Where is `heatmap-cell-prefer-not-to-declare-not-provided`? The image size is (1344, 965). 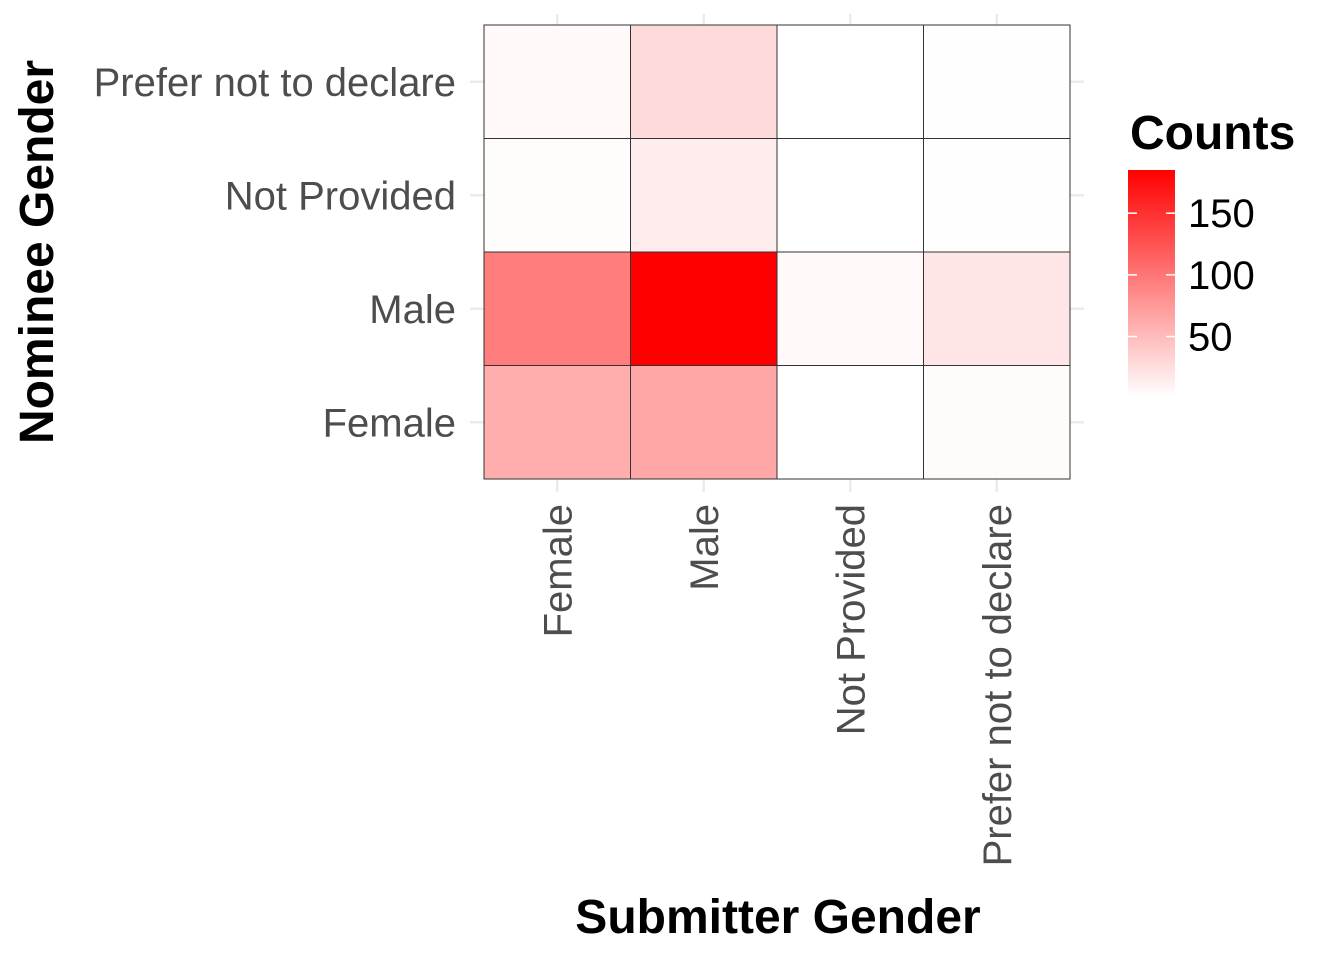 heatmap-cell-prefer-not-to-declare-not-provided is located at coordinates (850, 81).